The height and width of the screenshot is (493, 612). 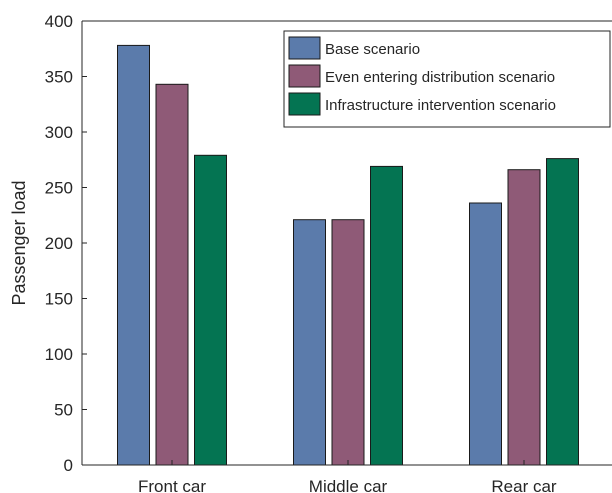 I want to click on legend-label: Even entering distribution scenario, so click(x=440, y=77).